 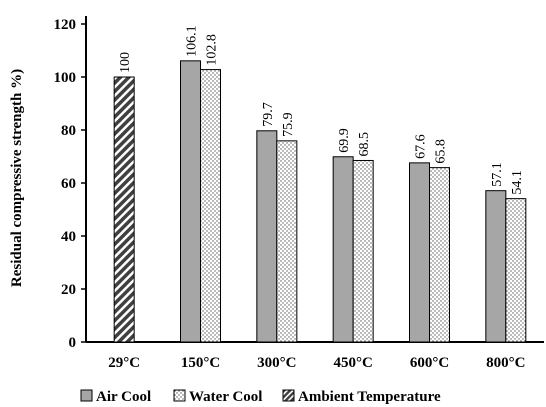 I want to click on x-tick-label: 150°C, so click(x=200, y=363).